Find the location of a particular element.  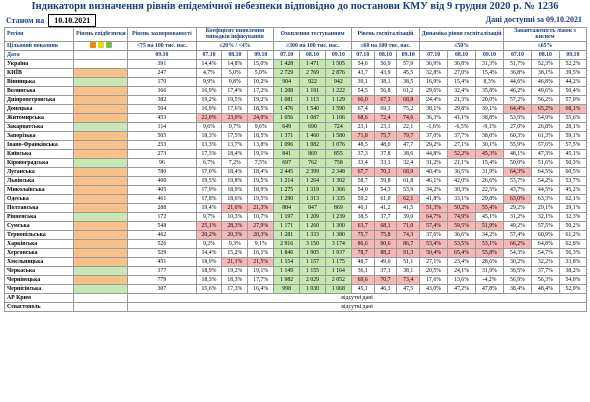

value-cell: 38,1 is located at coordinates (408, 270).